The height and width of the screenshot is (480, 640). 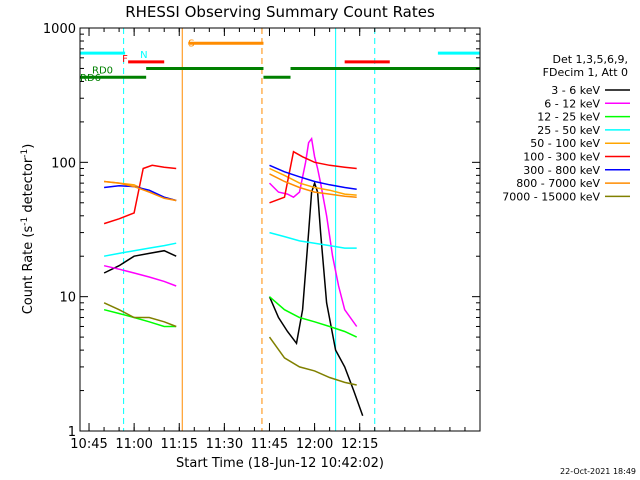 I want to click on y-label-sup-2: -1, so click(x=25, y=153).